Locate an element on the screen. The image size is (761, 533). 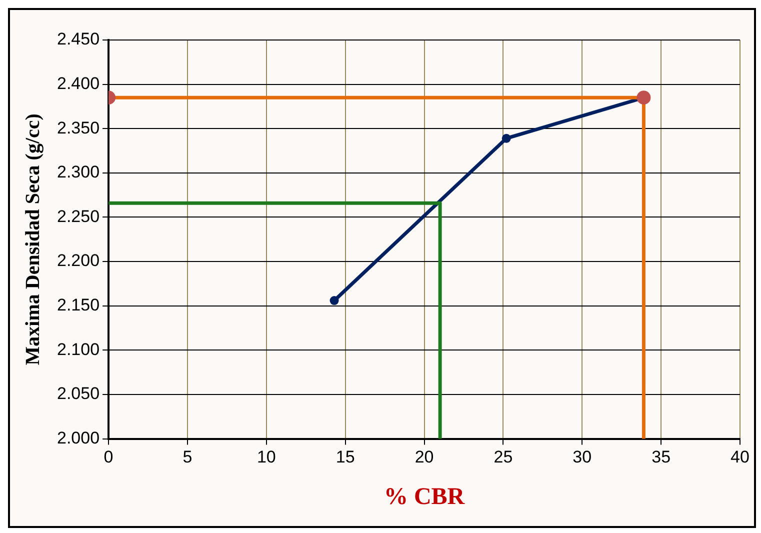
y-axis-title: Maxima Densidad Seca (g/cc) is located at coordinates (33, 240).